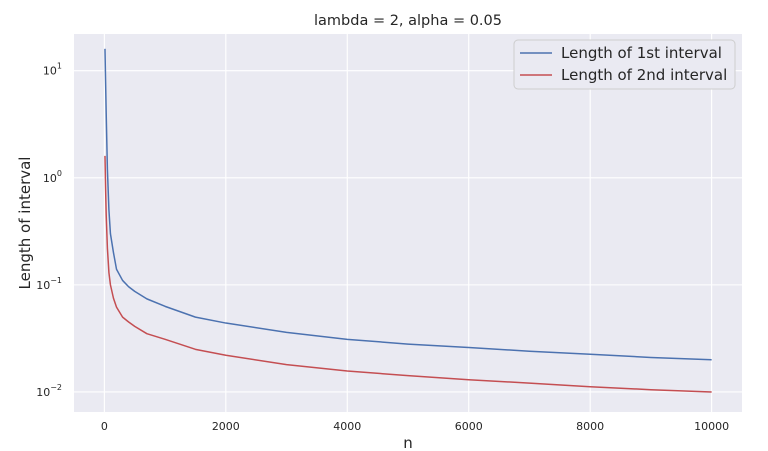 Image resolution: width=768 pixels, height=451 pixels. What do you see at coordinates (469, 426) in the screenshot?
I see `x-tick-label: 6000` at bounding box center [469, 426].